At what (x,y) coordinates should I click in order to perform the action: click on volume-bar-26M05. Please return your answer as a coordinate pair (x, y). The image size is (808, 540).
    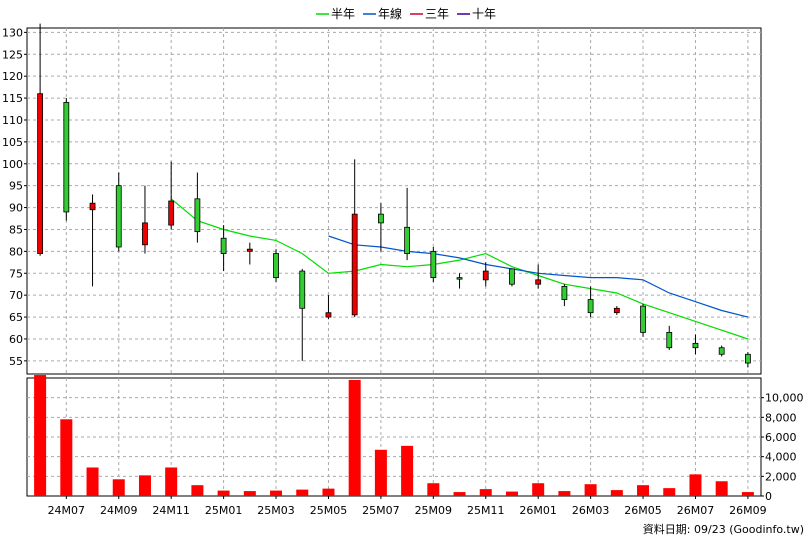
    Looking at the image, I should click on (643, 490).